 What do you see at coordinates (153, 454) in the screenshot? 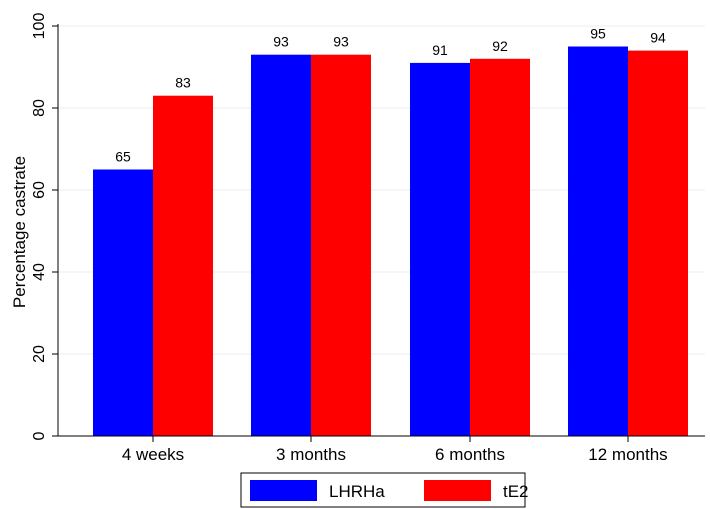
I see `x-tick-label: 4 weeks` at bounding box center [153, 454].